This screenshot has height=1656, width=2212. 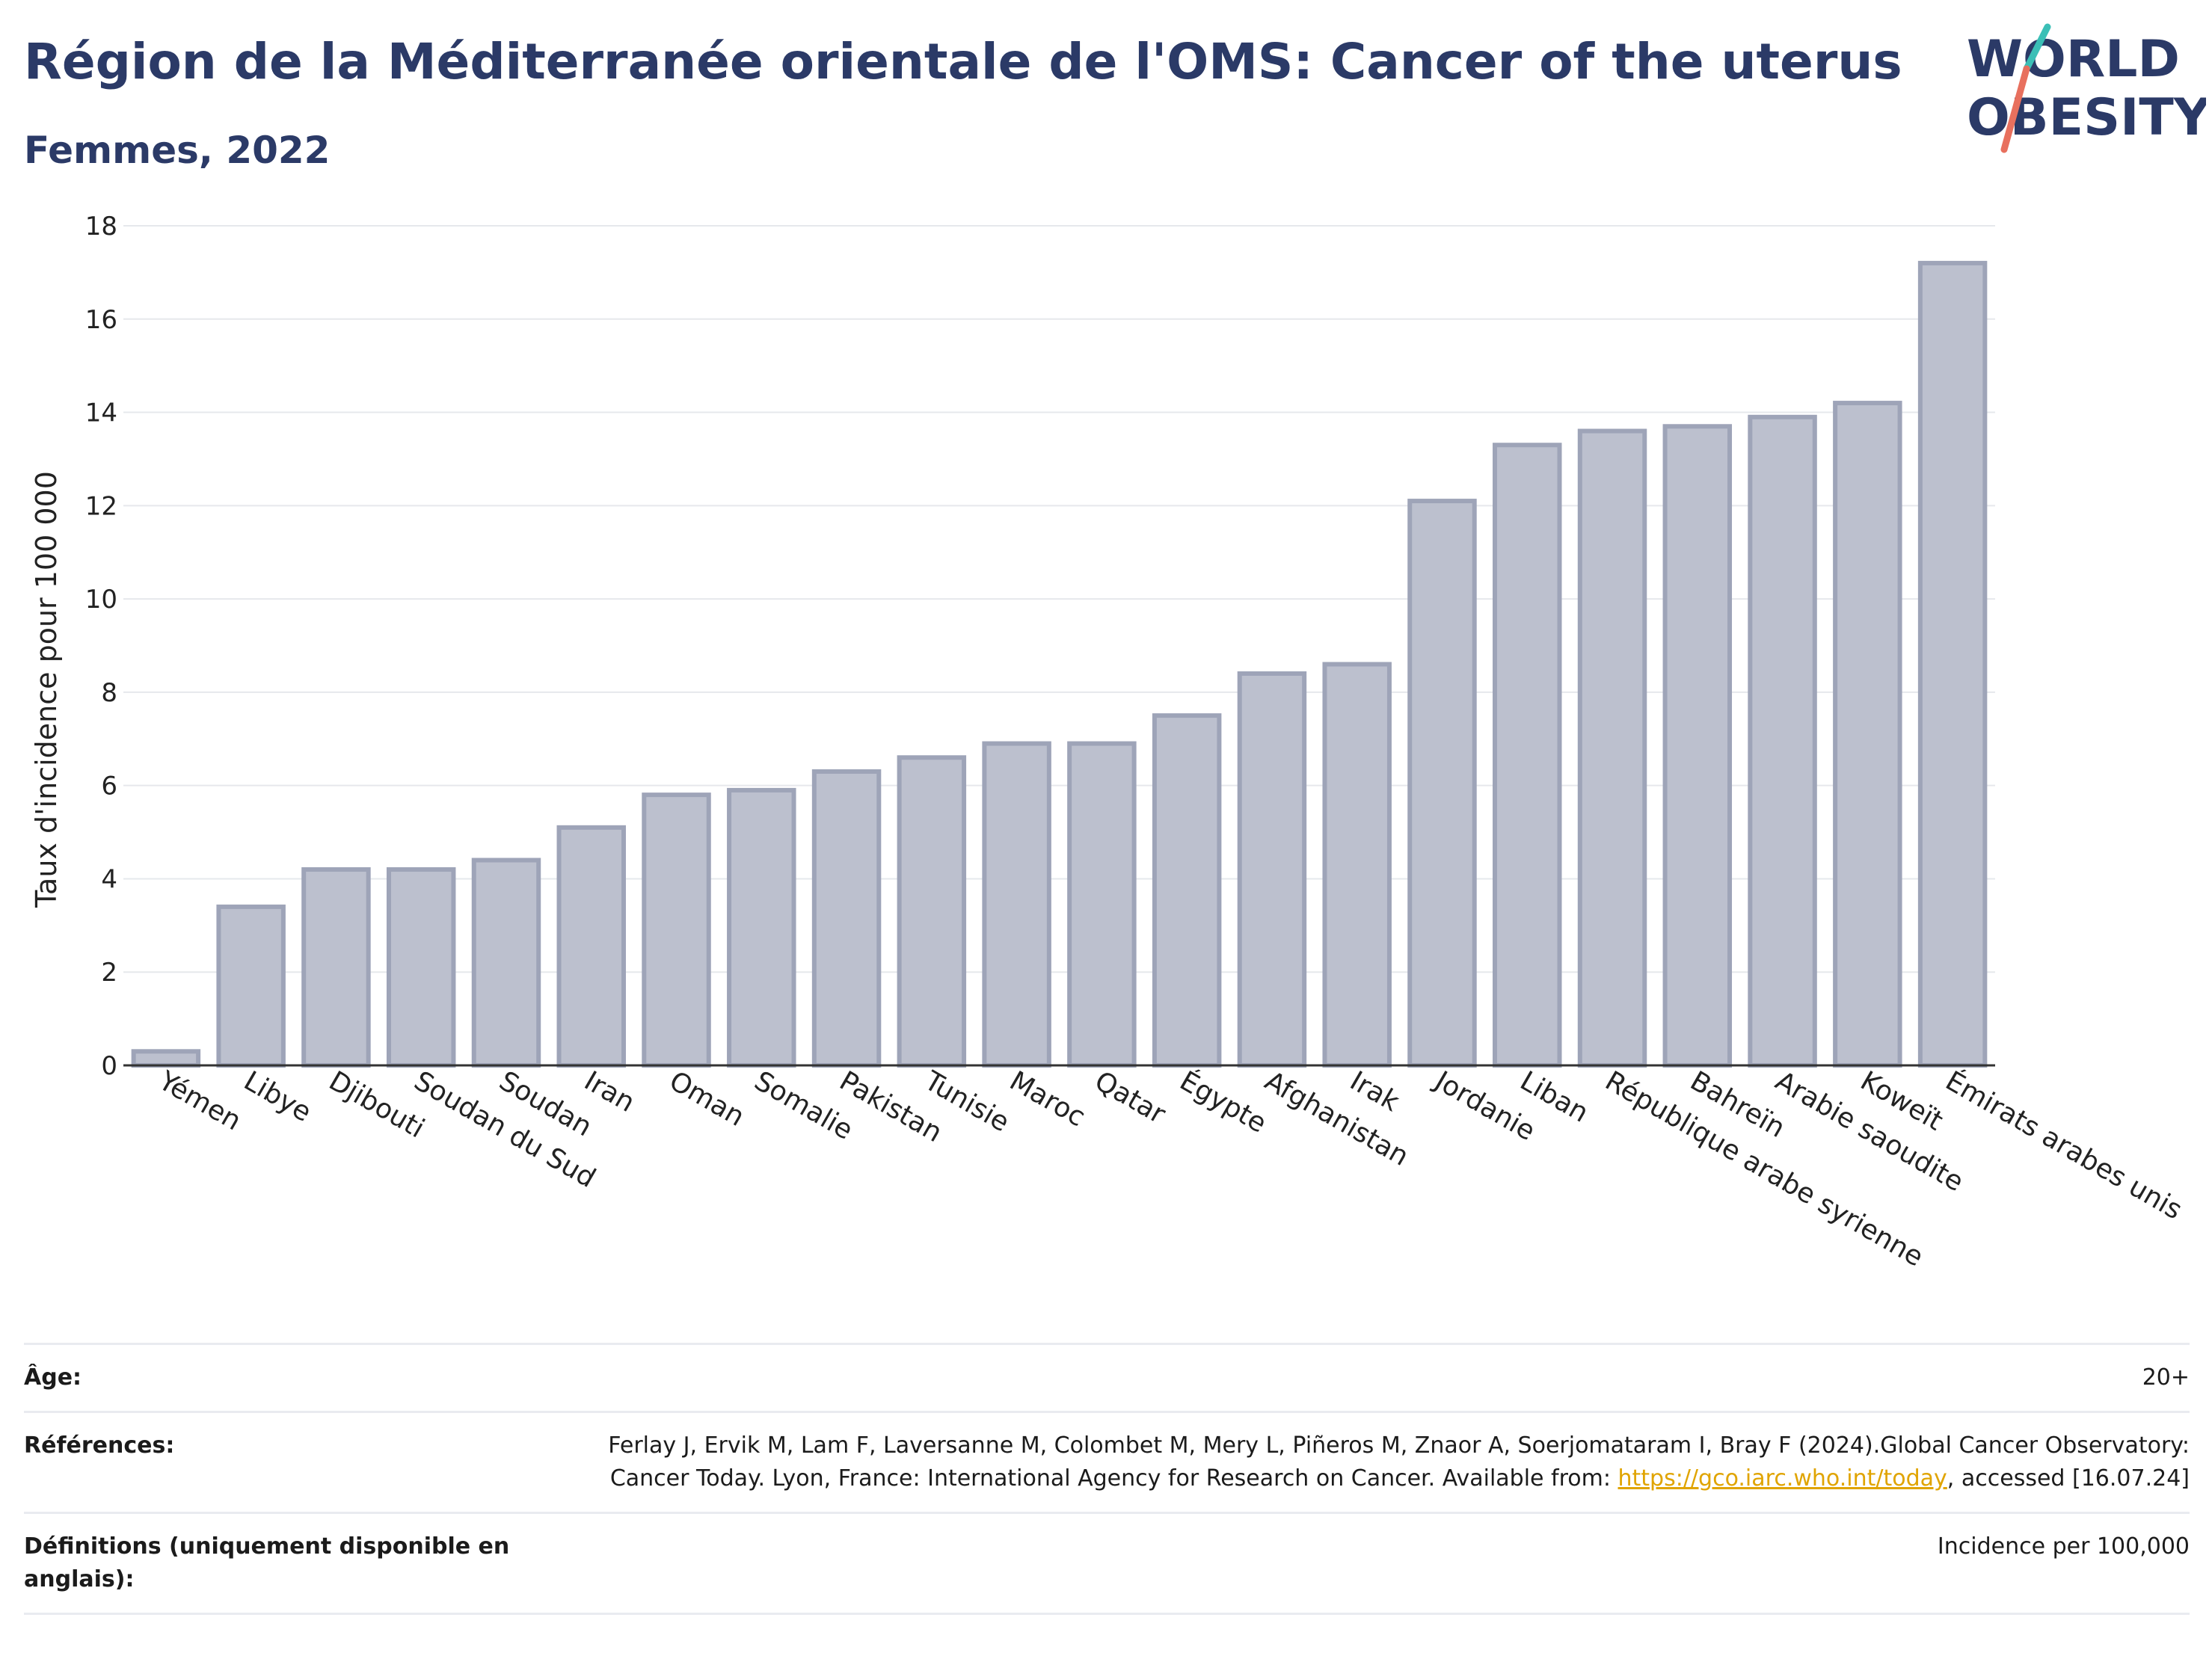 What do you see at coordinates (101, 413) in the screenshot?
I see `y-tick-label: 14` at bounding box center [101, 413].